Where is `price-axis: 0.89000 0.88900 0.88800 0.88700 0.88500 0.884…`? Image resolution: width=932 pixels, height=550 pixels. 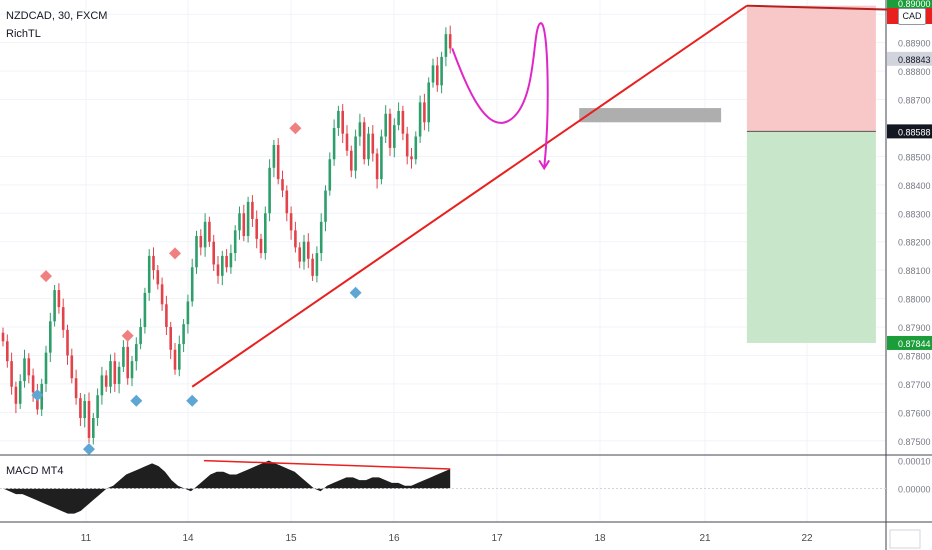
price-axis: 0.89000 0.88900 0.88800 0.88700 0.88500 0.884… is located at coordinates (909, 247).